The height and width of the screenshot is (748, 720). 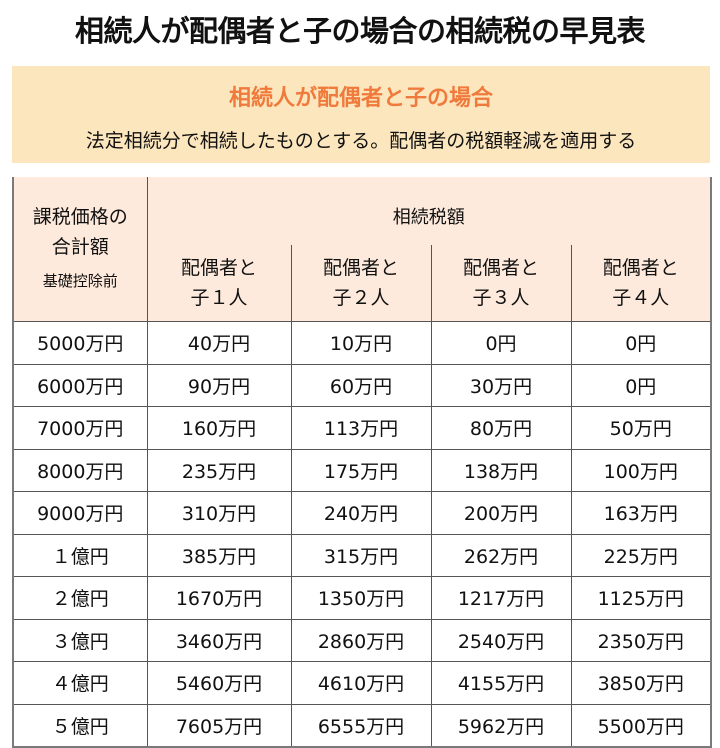 I want to click on table-row: 8000万円 235万円 175万円 138万円 100万円, so click(x=362, y=470).